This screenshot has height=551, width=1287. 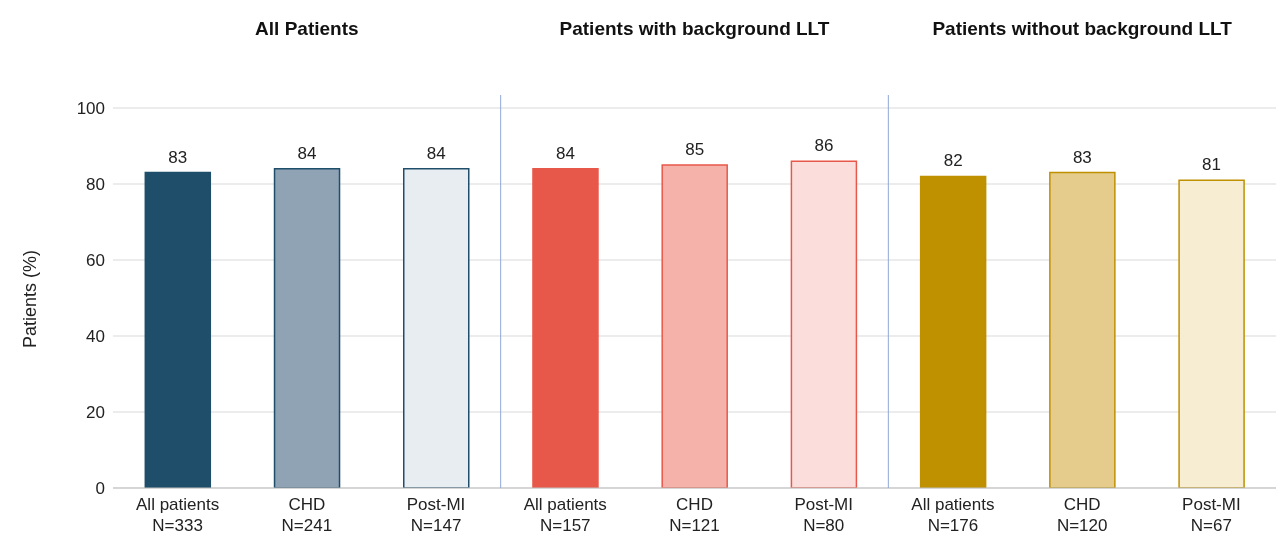 What do you see at coordinates (824, 146) in the screenshot?
I see `data-label: 86` at bounding box center [824, 146].